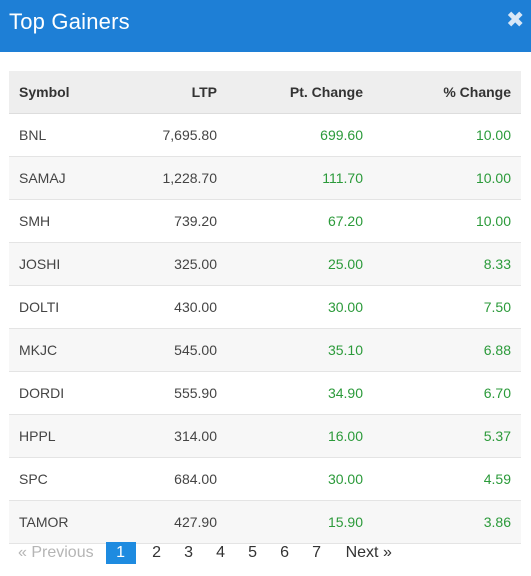 Image resolution: width=531 pixels, height=576 pixels. I want to click on table-row: DOLTI 430.00 30.00 7.50, so click(265, 306).